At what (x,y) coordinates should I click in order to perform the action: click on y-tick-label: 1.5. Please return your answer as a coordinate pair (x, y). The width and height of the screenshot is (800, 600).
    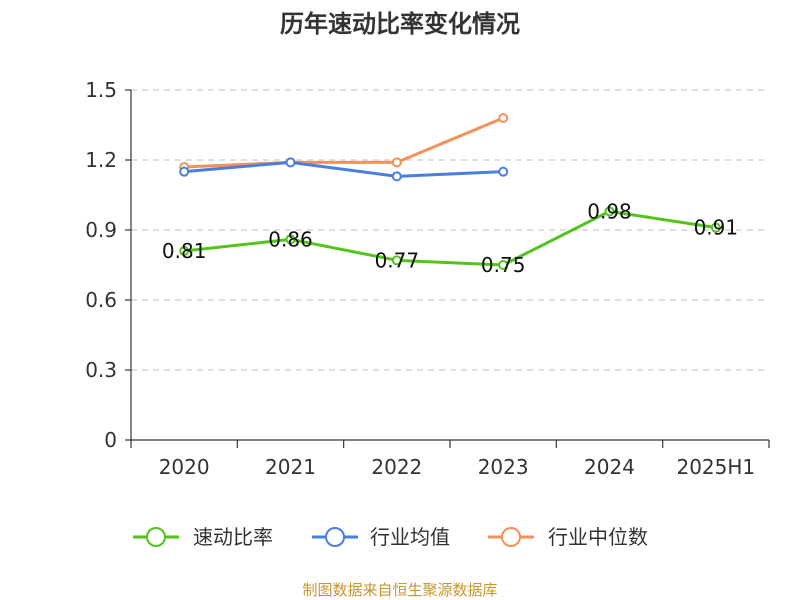
    Looking at the image, I should click on (101, 90).